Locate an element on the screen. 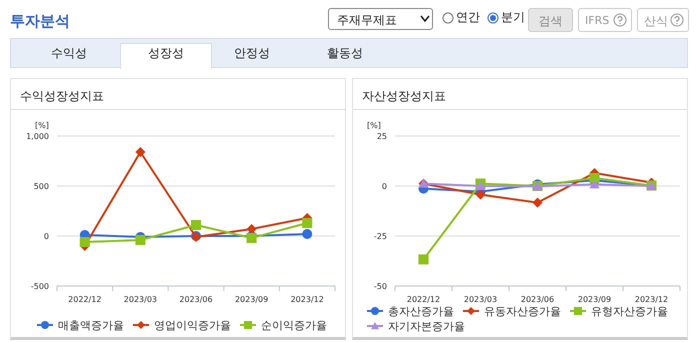 Image resolution: width=697 pixels, height=342 pixels. y-tick-label: -500 is located at coordinates (39, 286).